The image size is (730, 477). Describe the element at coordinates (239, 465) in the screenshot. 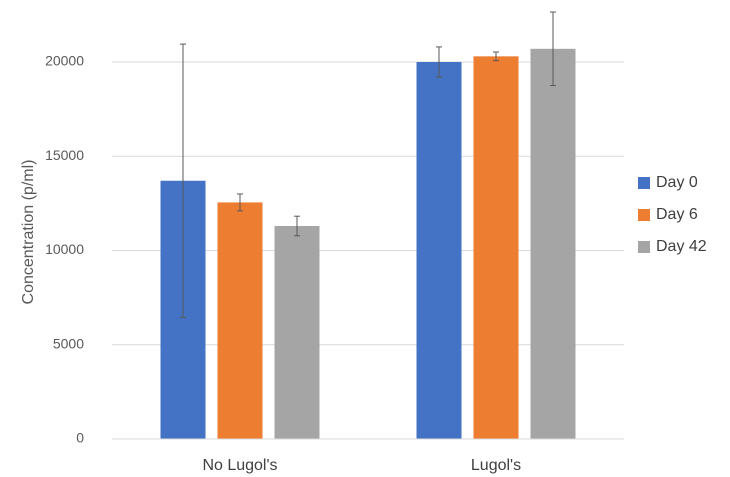

I see `x-category-label: No Lugol's` at that location.